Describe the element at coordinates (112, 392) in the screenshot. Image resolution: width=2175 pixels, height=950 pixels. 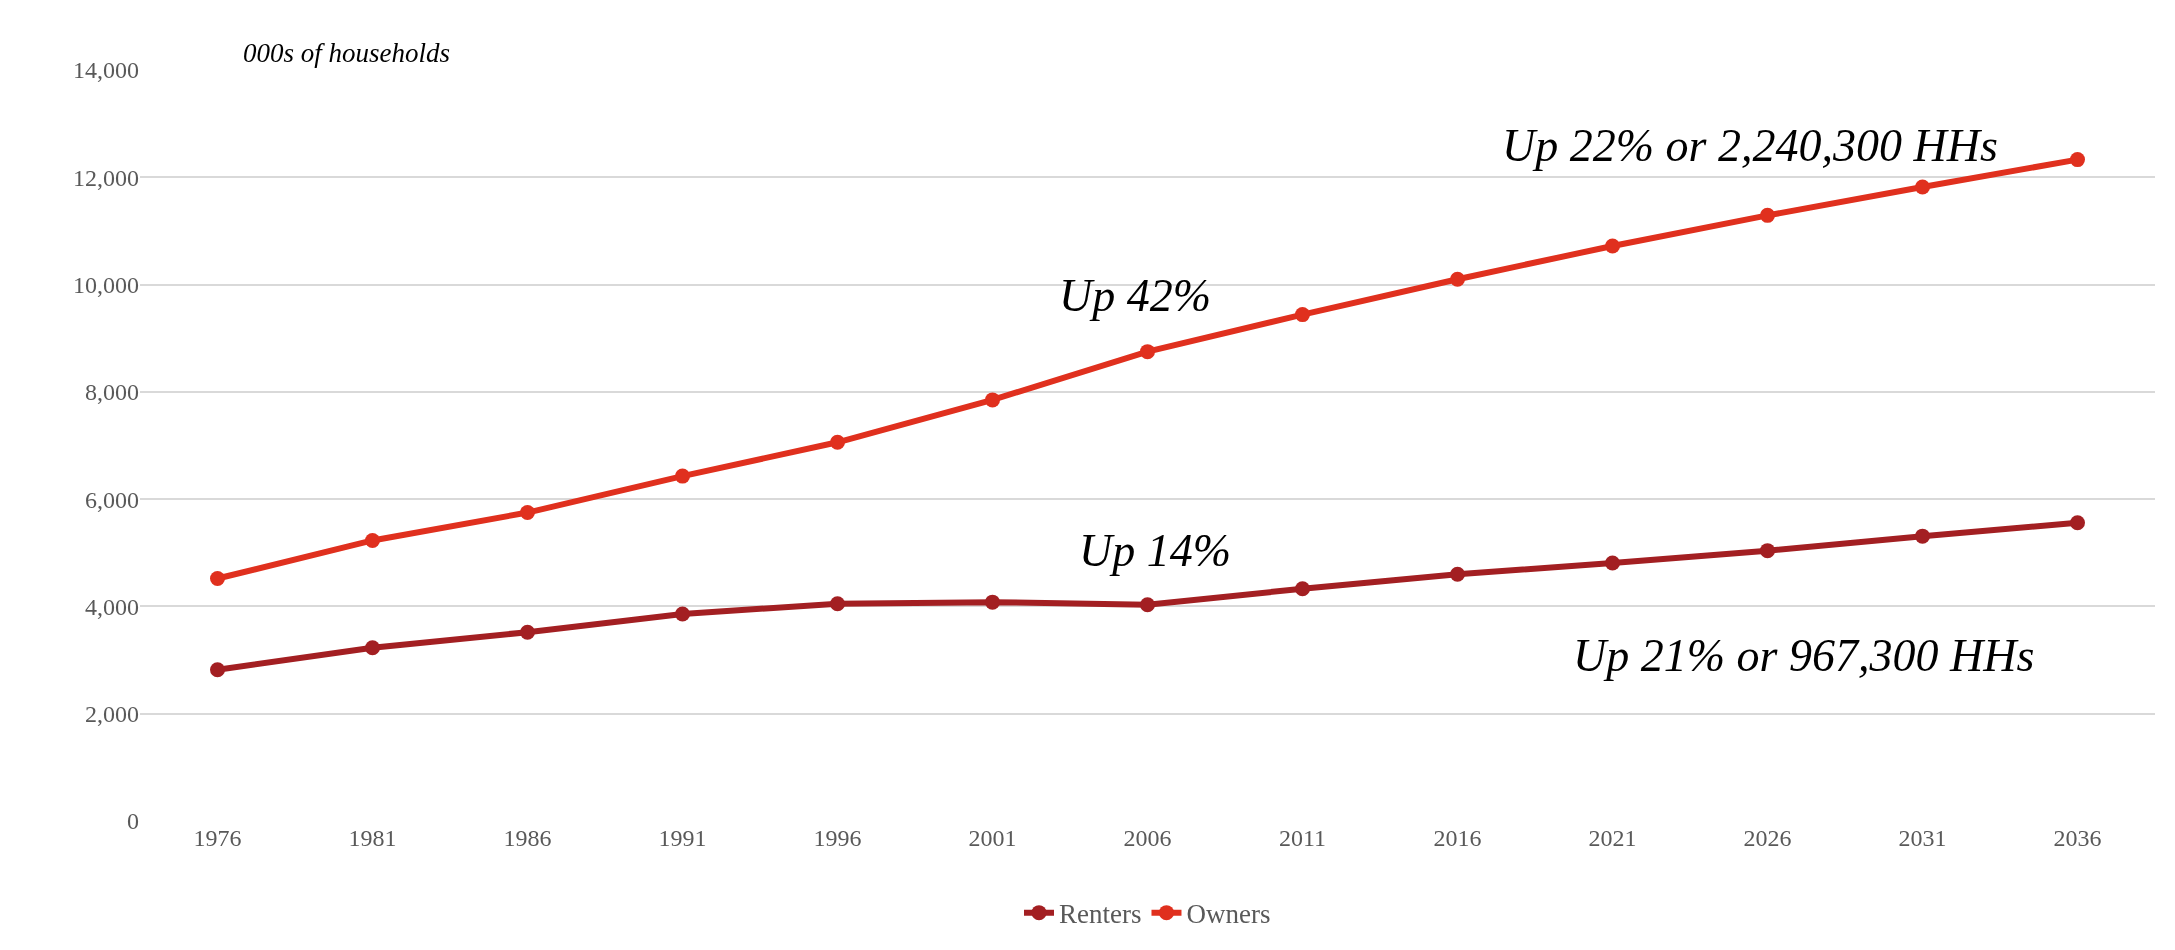
I see `y-tick-label: 8,000` at that location.